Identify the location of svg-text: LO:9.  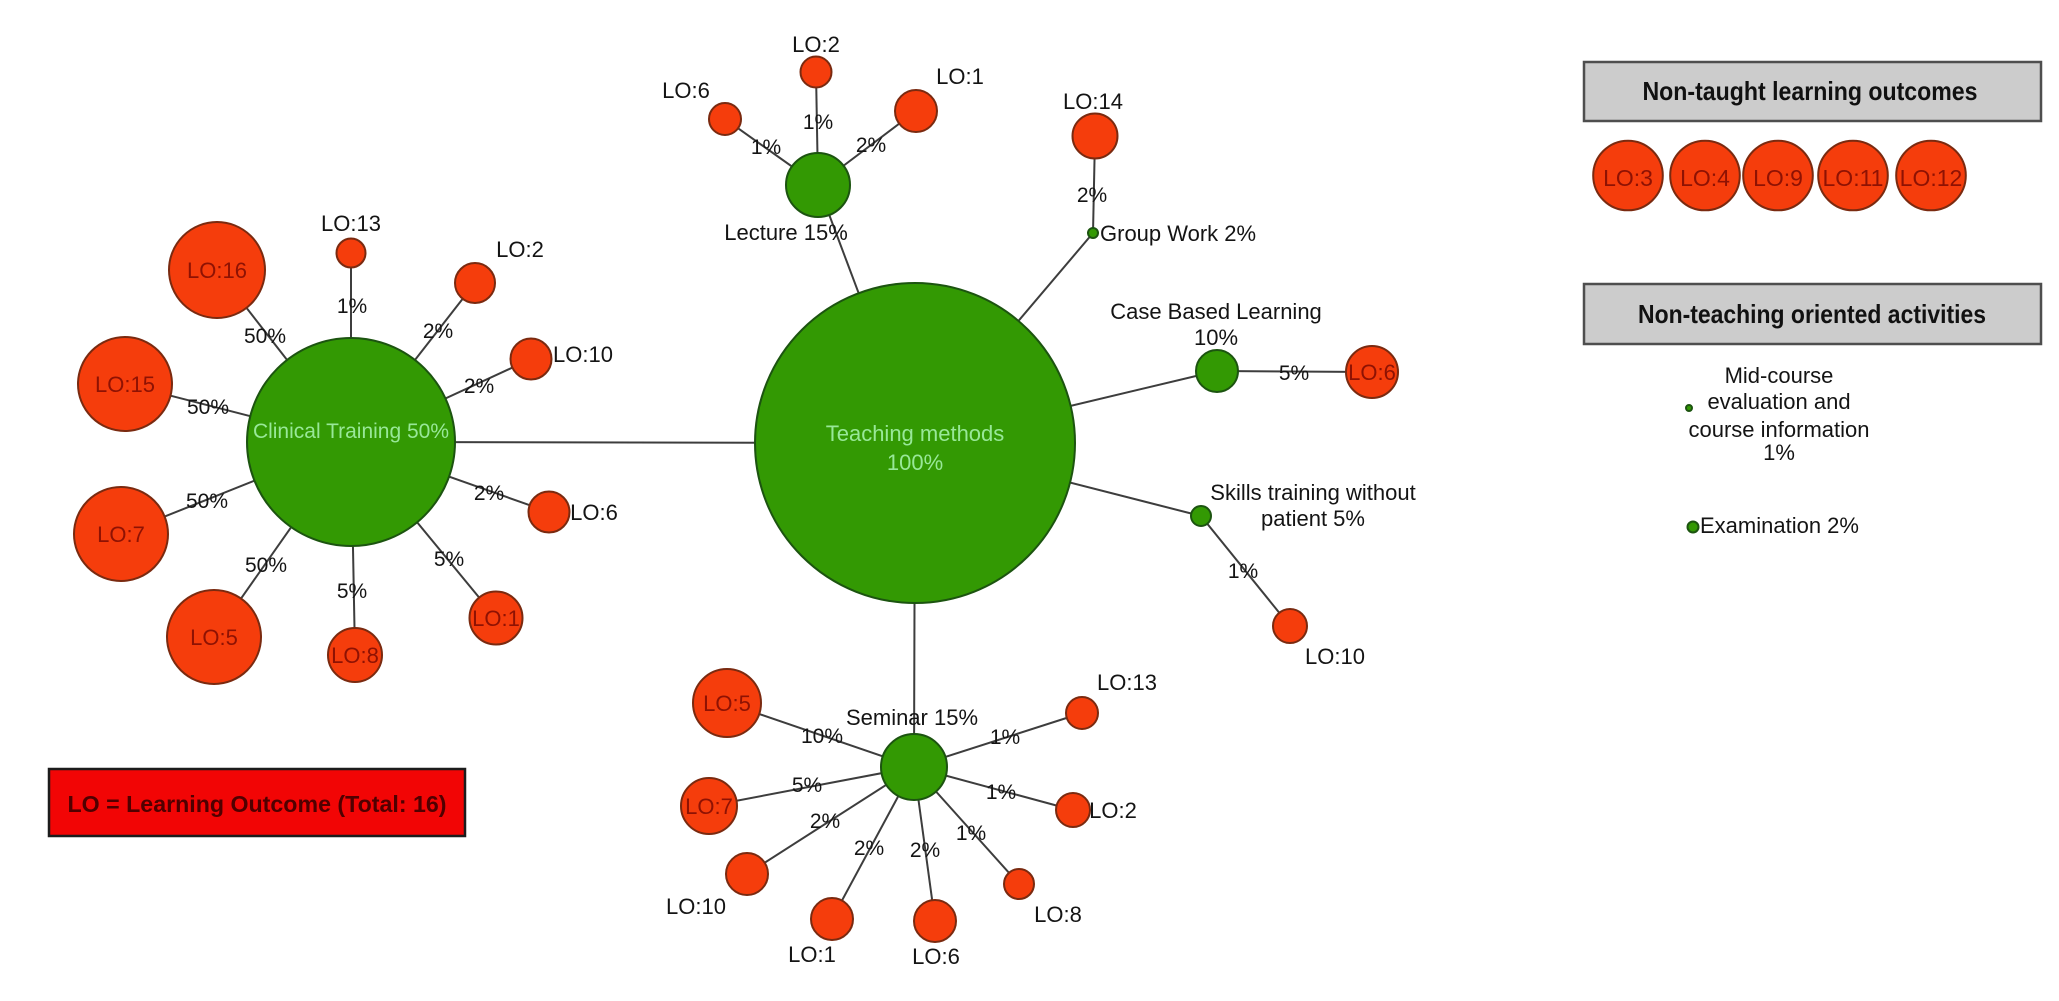
(1778, 178).